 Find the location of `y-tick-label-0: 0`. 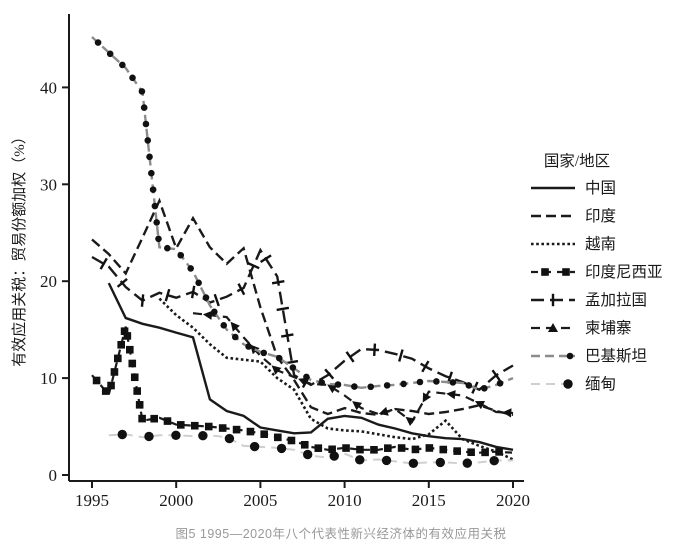

y-tick-label-0: 0 is located at coordinates (53, 475).